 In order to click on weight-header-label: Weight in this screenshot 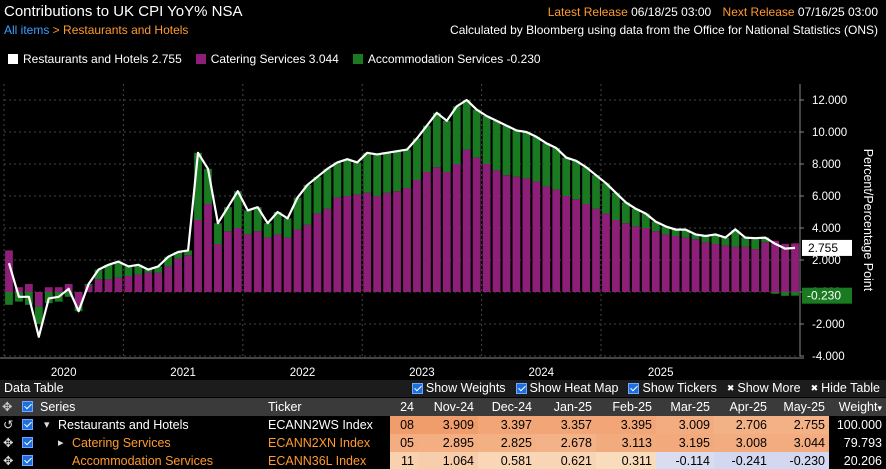, I will do `click(858, 407)`.